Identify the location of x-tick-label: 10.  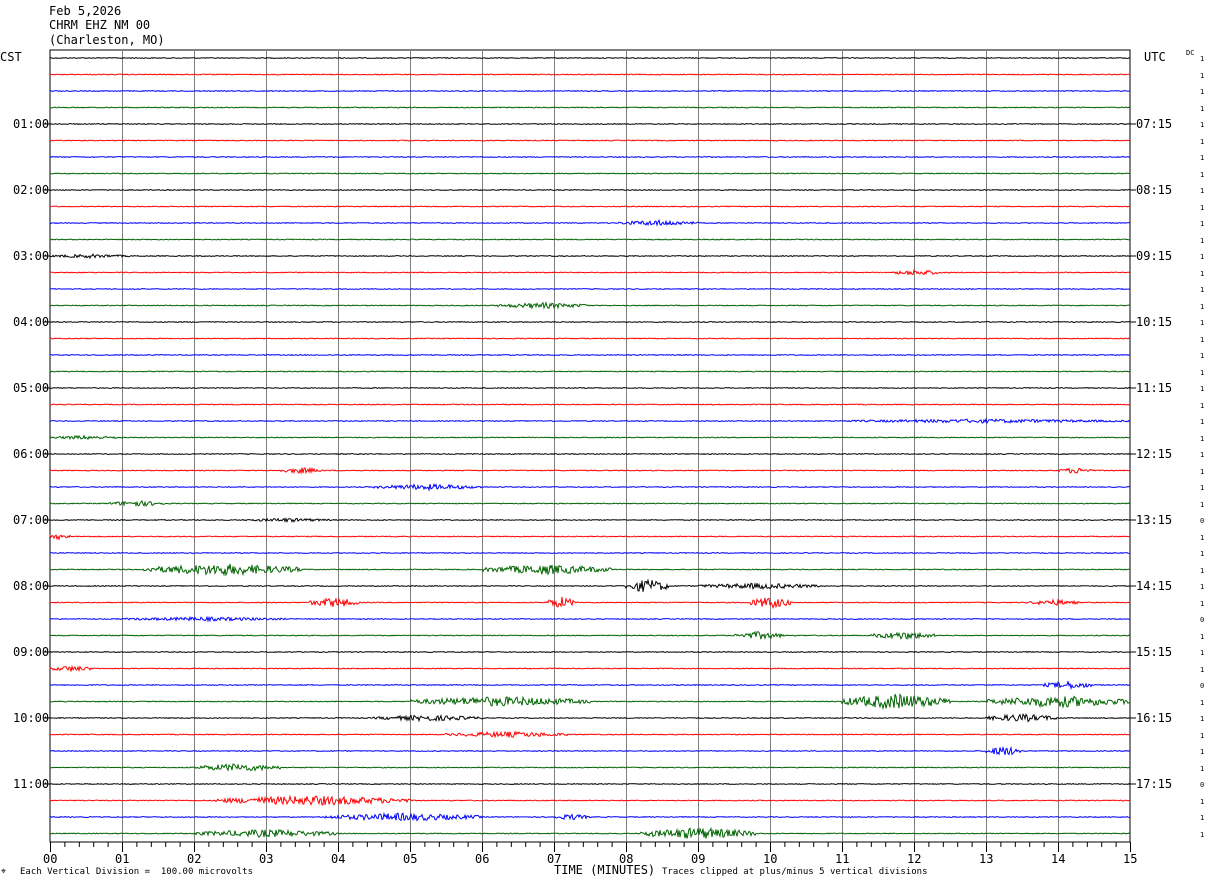
(770, 859).